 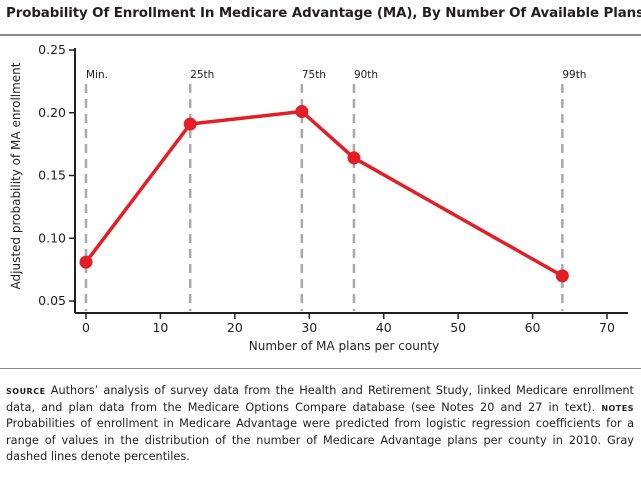 What do you see at coordinates (26, 390) in the screenshot?
I see `source-label: Source` at bounding box center [26, 390].